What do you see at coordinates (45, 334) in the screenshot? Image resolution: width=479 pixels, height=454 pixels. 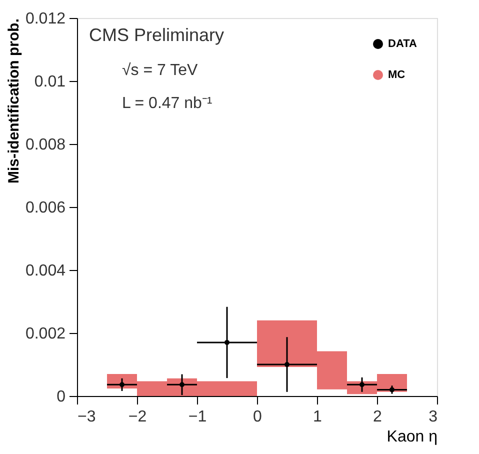 I see `y-tick-label: 0.002` at bounding box center [45, 334].